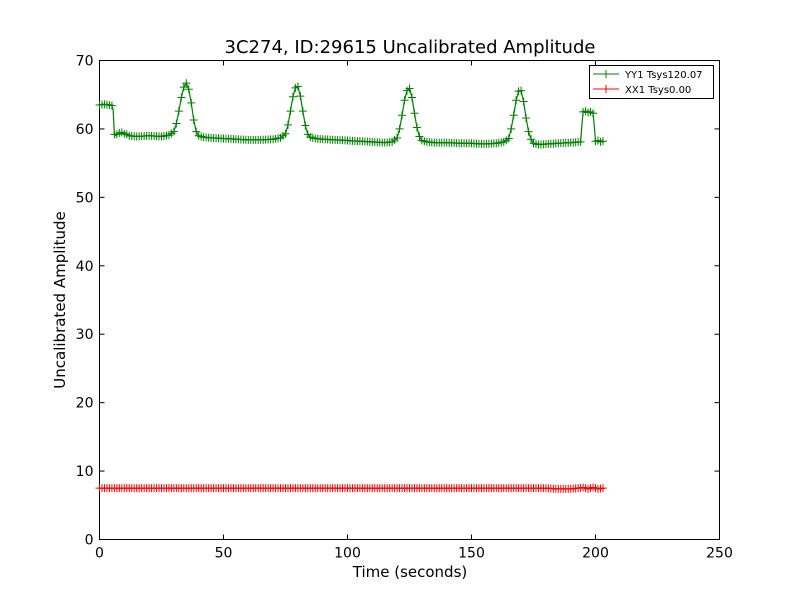 This screenshot has height=600, width=800. Describe the element at coordinates (60, 299) in the screenshot. I see `y-axis-label: Uncalibrated Amplitude` at that location.